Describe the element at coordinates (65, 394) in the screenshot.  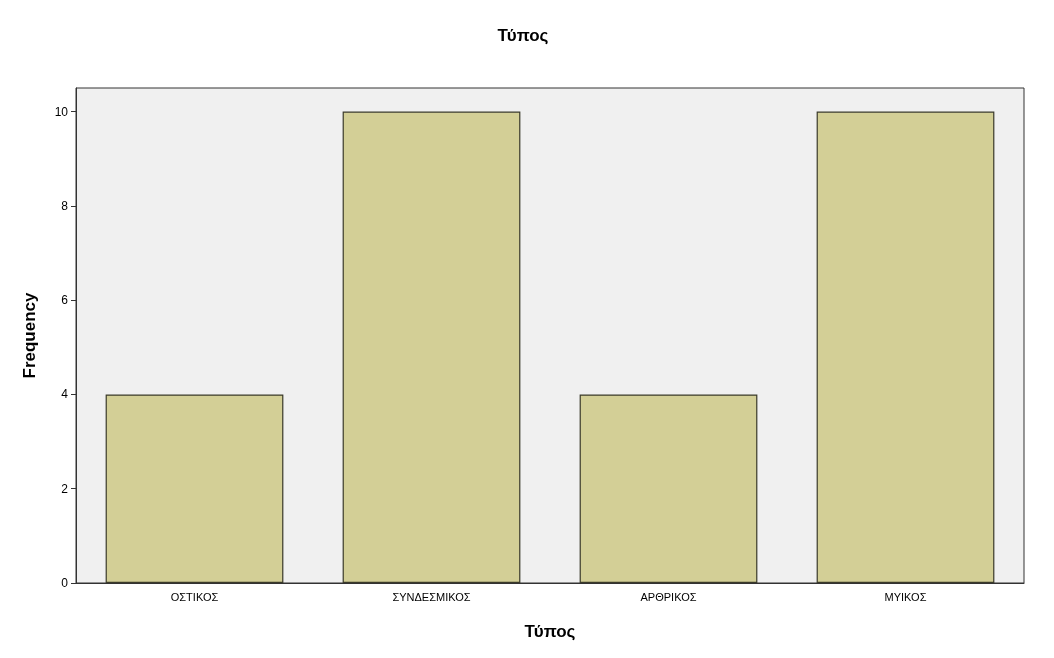
I see `y-tick-label: 4` at that location.